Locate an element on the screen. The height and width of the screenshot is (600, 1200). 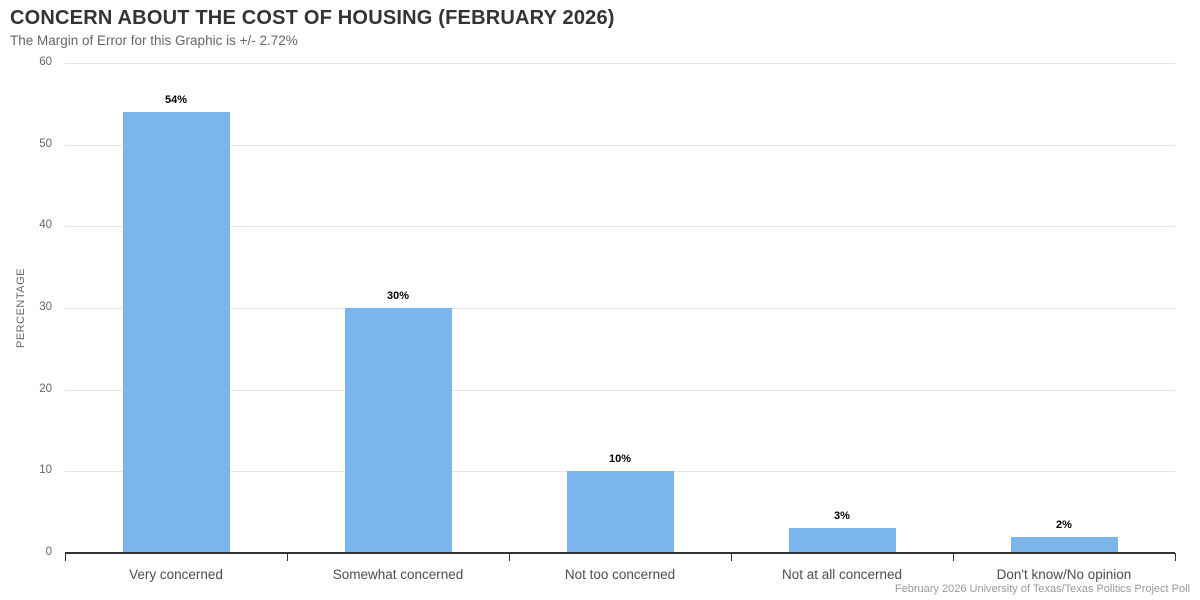
y-axis-tick-label: 10 is located at coordinates (45, 470).